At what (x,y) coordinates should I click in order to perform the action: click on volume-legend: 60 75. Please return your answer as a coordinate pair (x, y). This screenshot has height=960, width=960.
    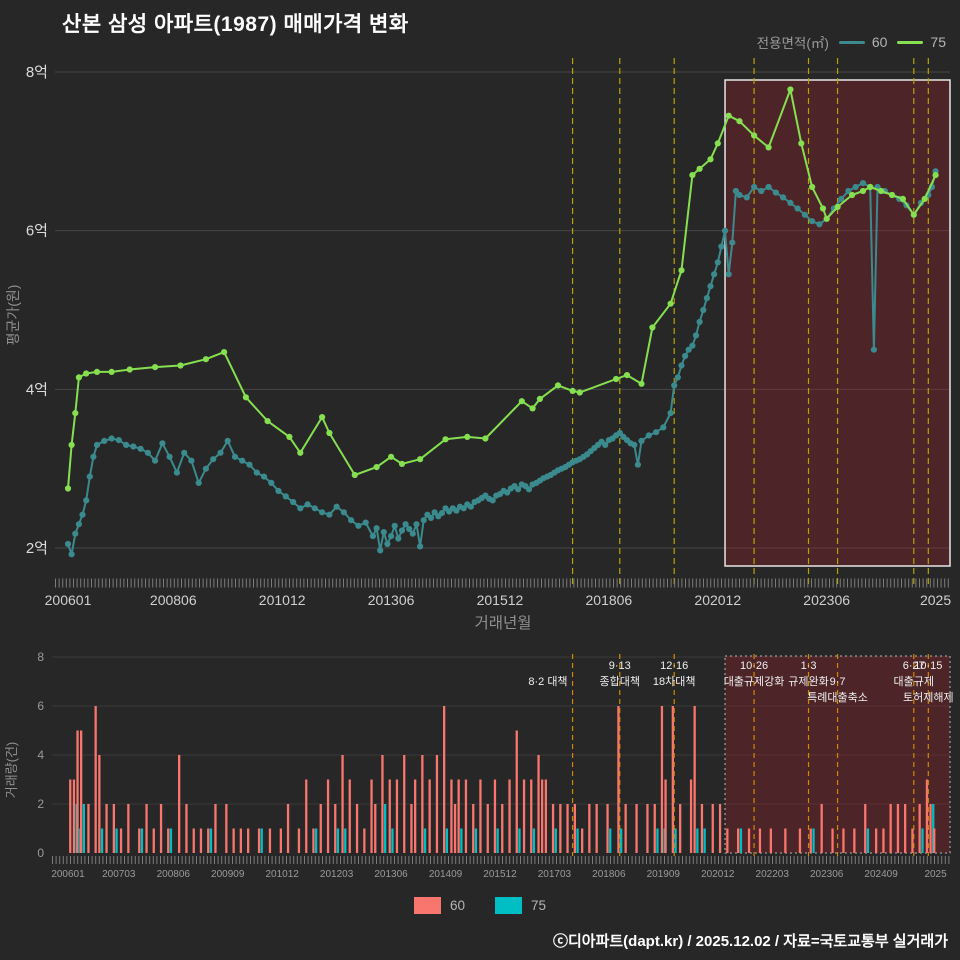
    Looking at the image, I should click on (480, 905).